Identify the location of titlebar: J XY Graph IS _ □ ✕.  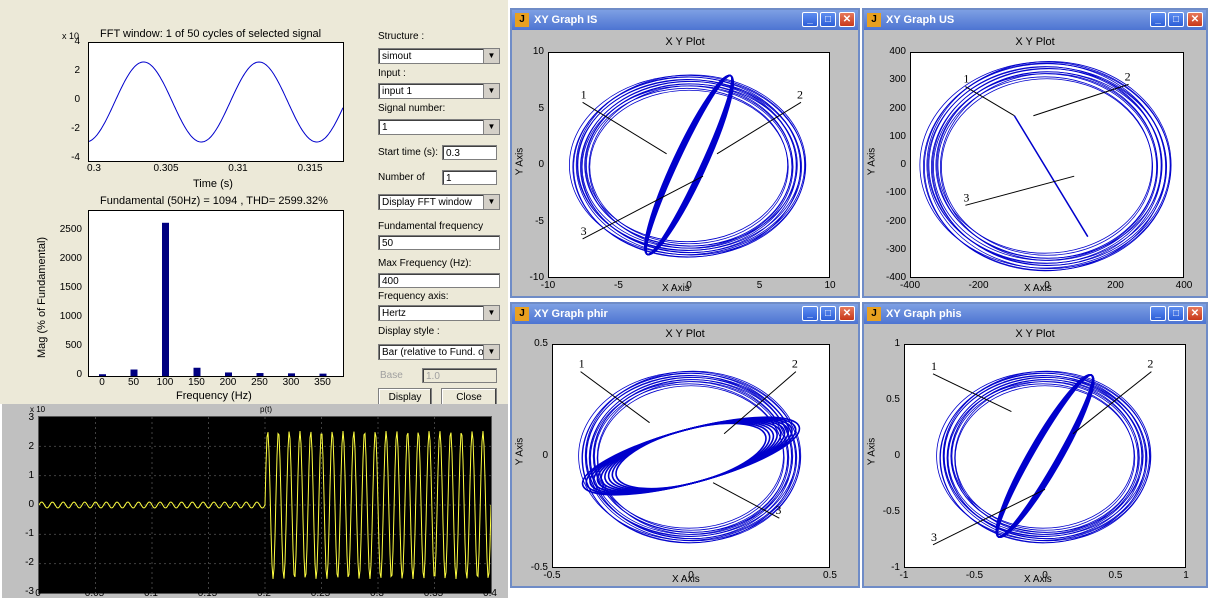
(685, 20).